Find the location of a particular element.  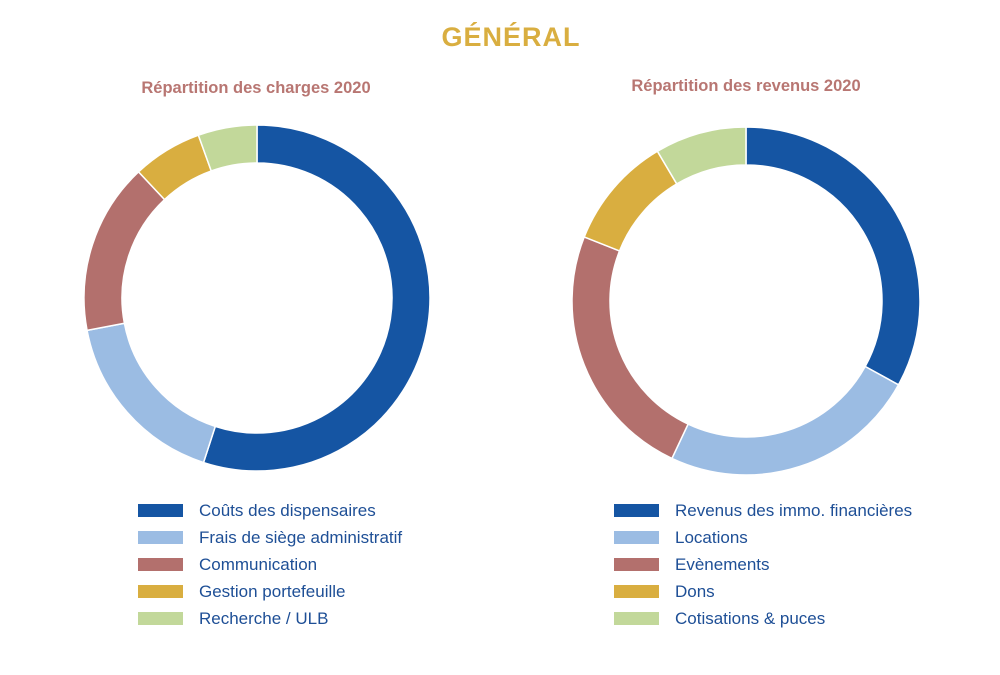

legend-item: Locations is located at coordinates (763, 537).